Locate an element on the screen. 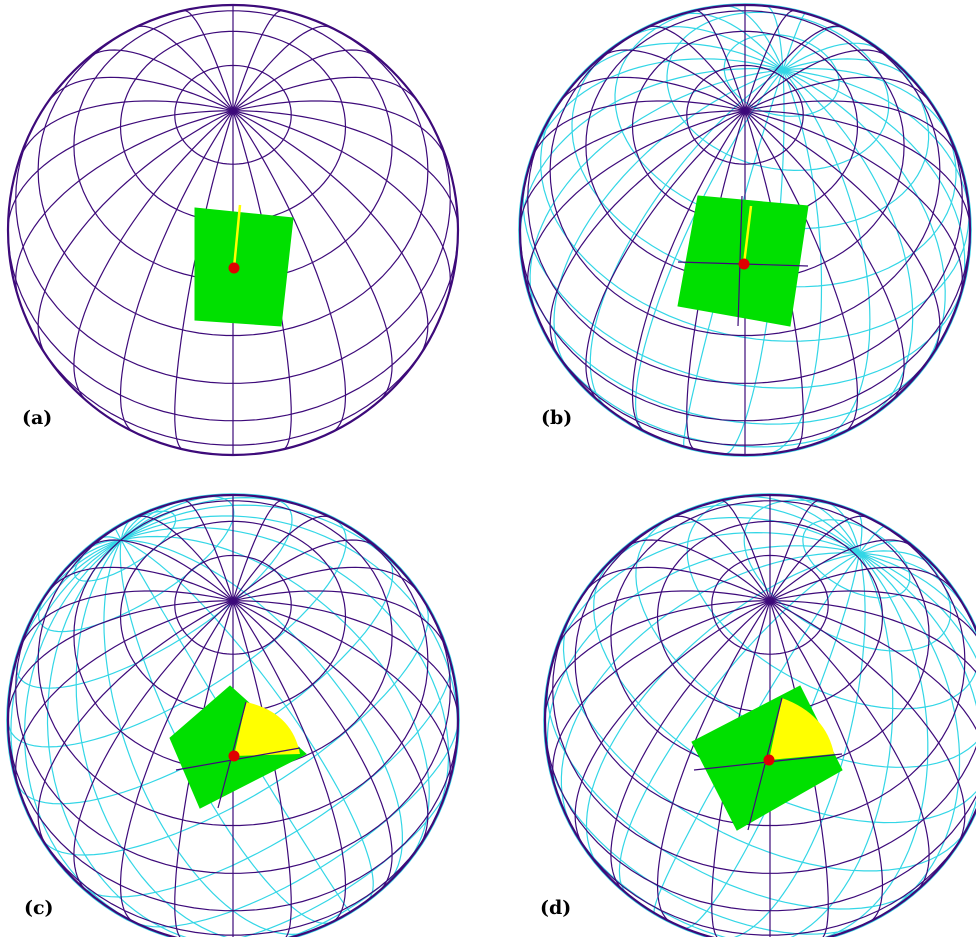 The height and width of the screenshot is (937, 976). panel-a-vector is located at coordinates (237, 236).